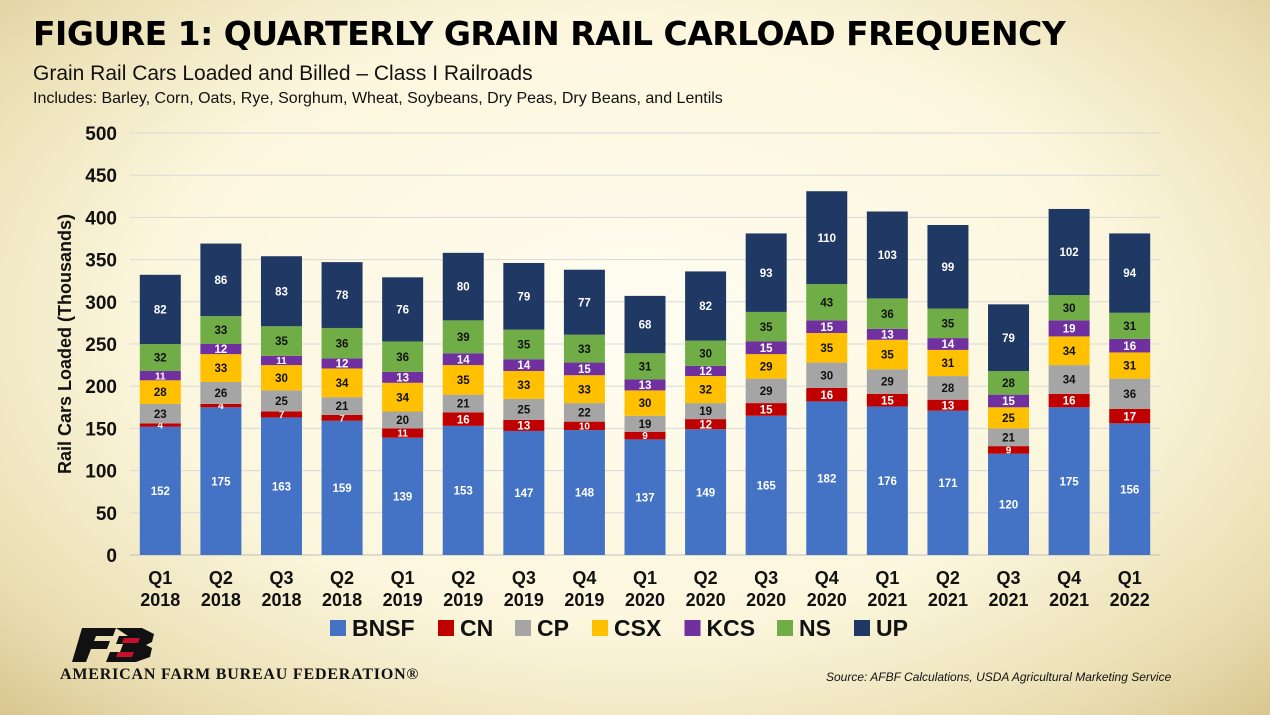  What do you see at coordinates (101, 429) in the screenshot?
I see `y-tick-label: 150` at bounding box center [101, 429].